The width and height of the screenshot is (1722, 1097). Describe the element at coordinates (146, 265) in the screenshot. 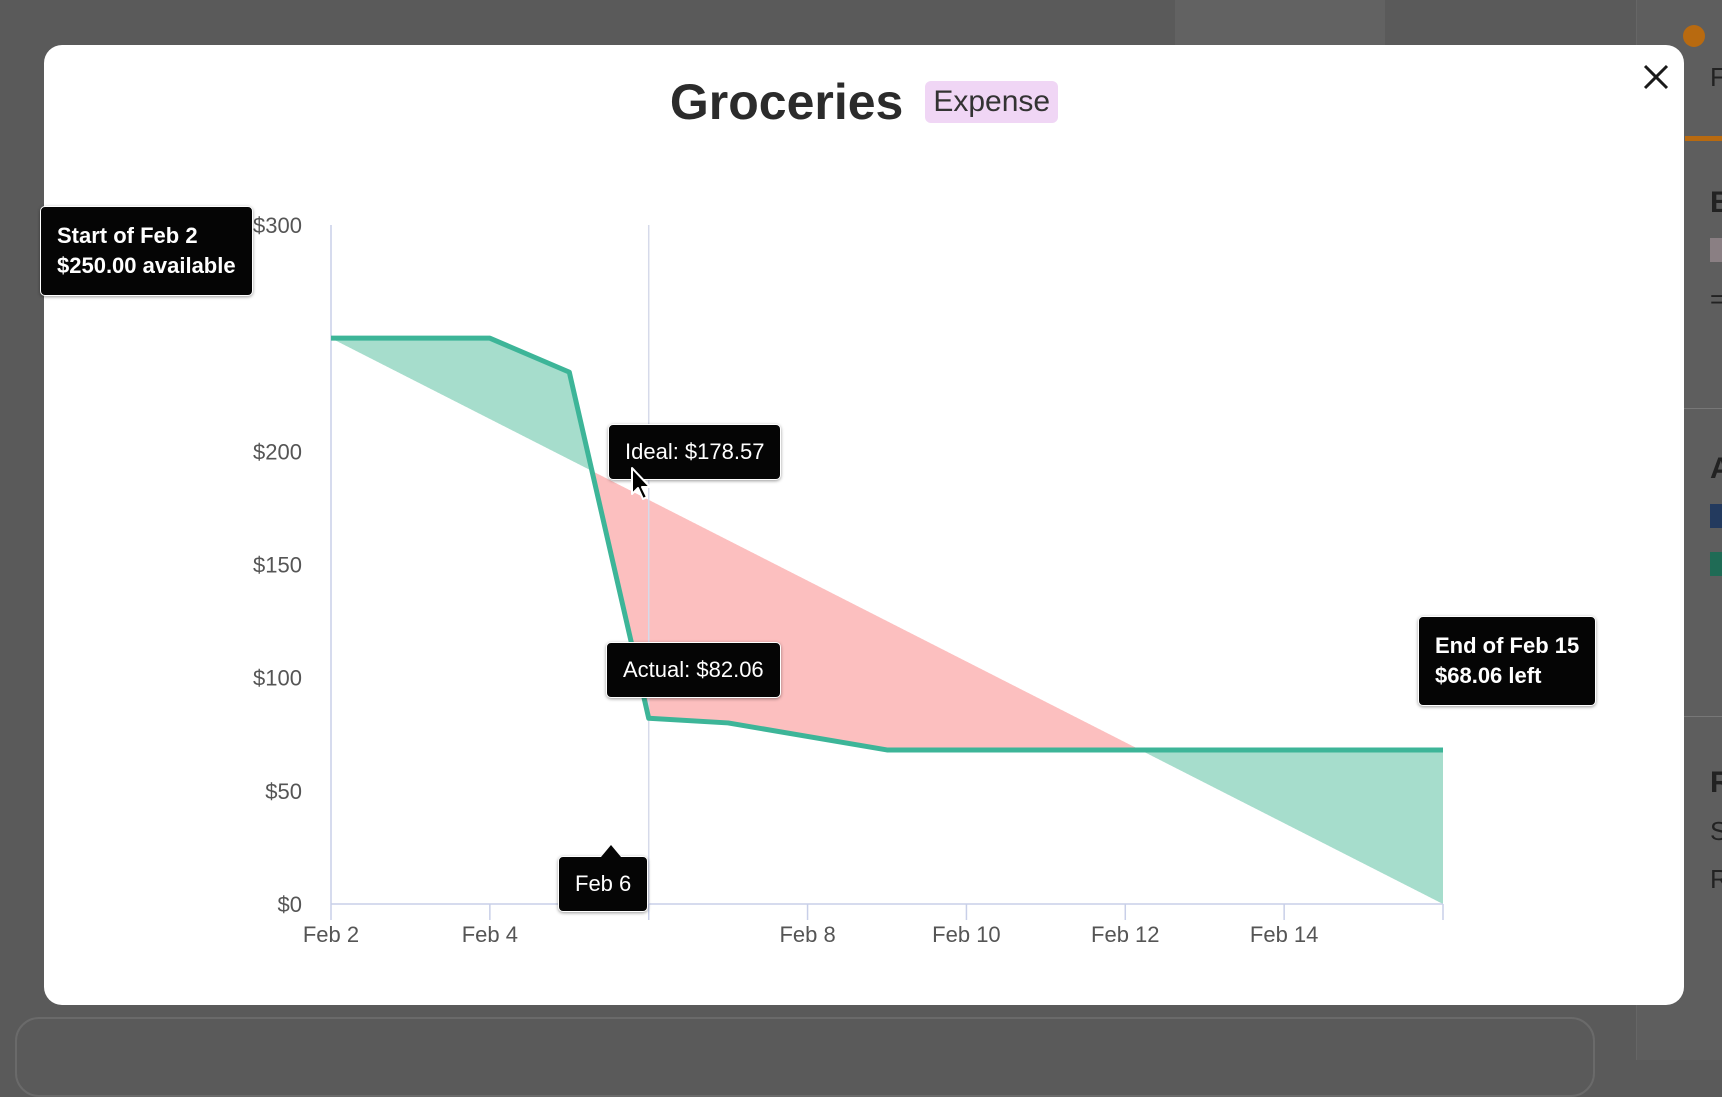

I see `start-tooltip-amount: $250.00 available` at that location.